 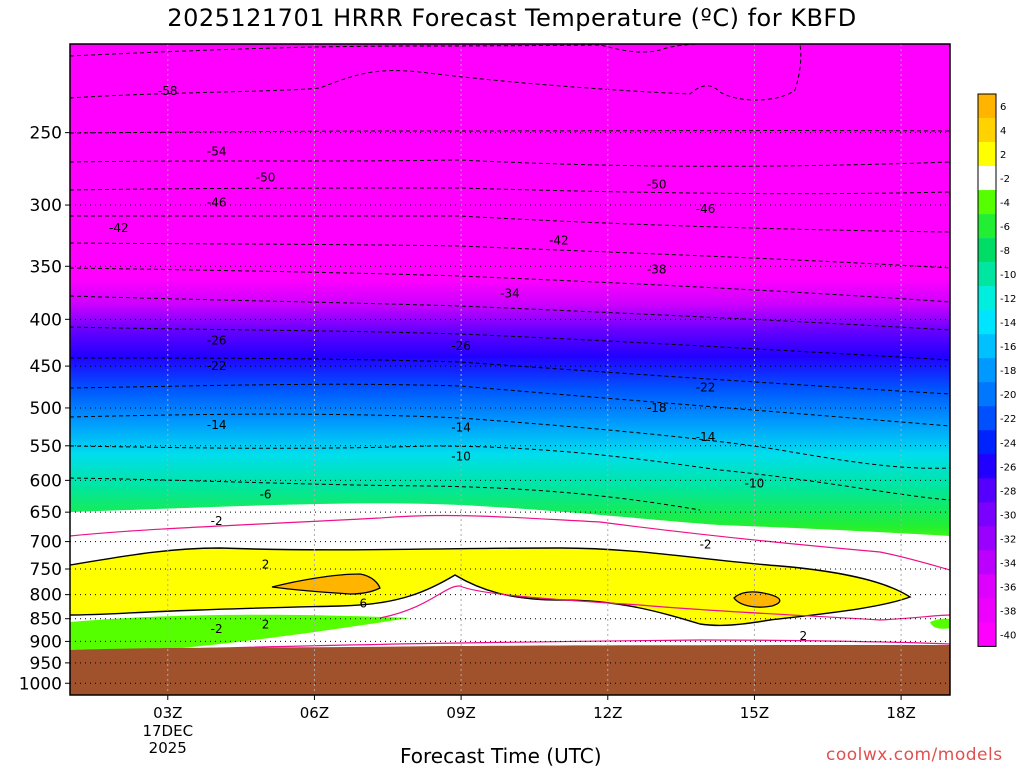 I want to click on colorbar-label: -36, so click(x=1008, y=587).